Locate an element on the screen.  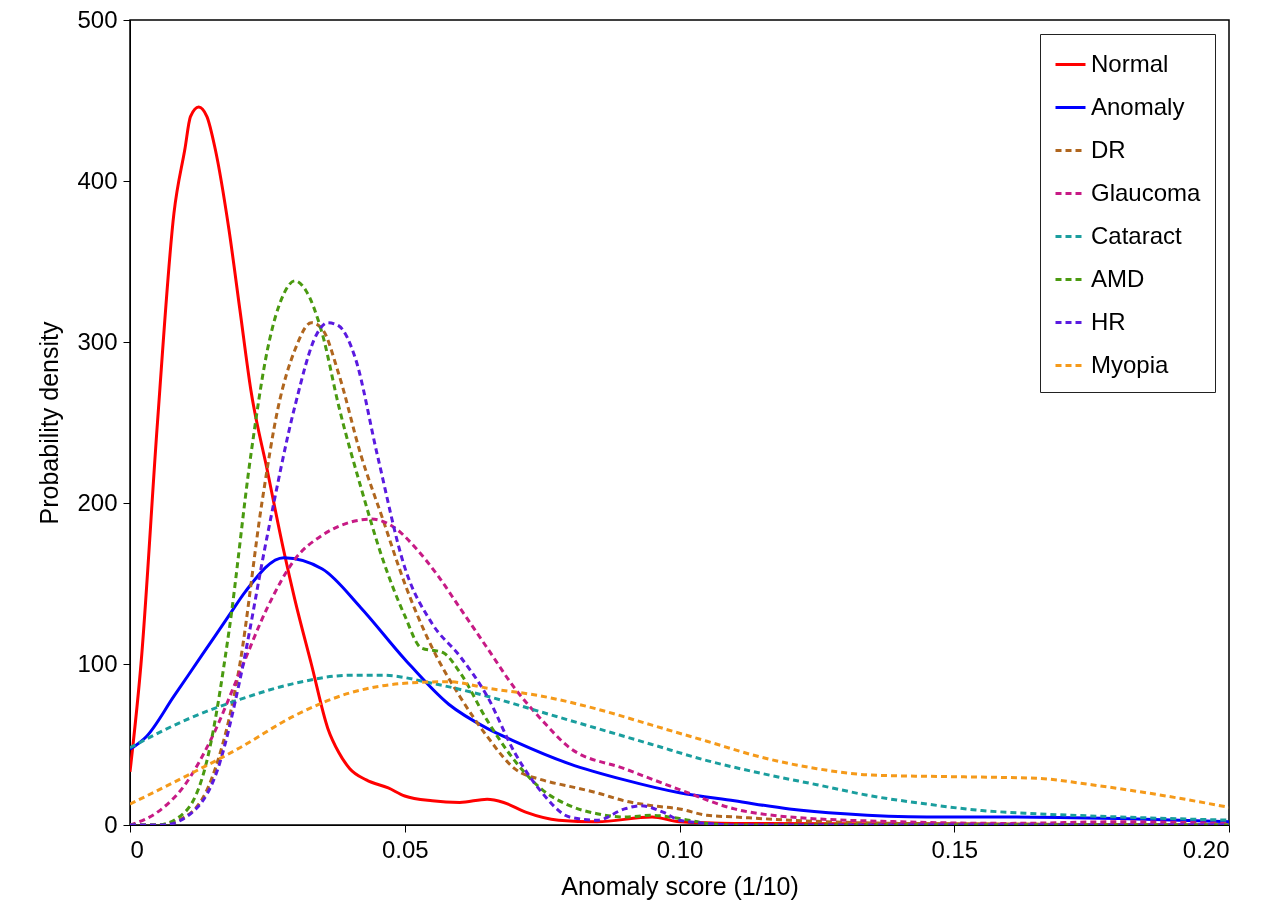
x-tick-label: 0.20 is located at coordinates (1206, 849).